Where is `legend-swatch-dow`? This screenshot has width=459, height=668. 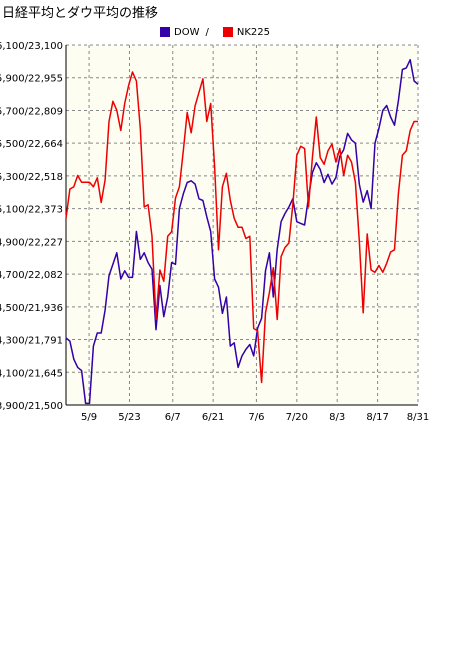 legend-swatch-dow is located at coordinates (165, 32).